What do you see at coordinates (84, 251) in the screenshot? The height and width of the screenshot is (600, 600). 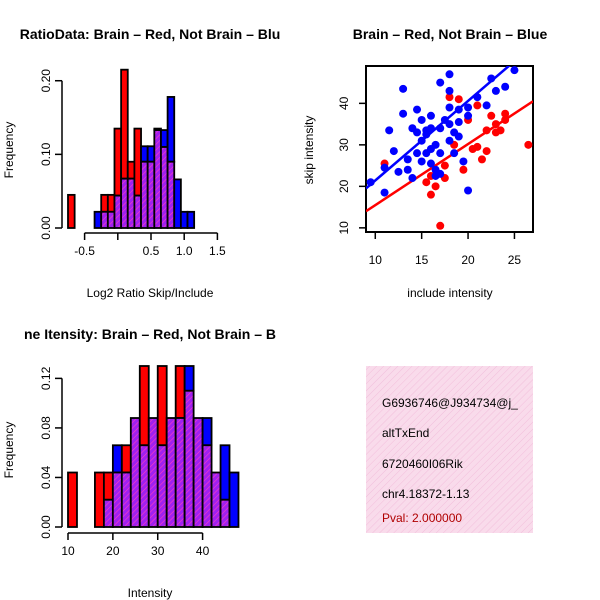 I see `x-tick-label: -0.5` at bounding box center [84, 251].